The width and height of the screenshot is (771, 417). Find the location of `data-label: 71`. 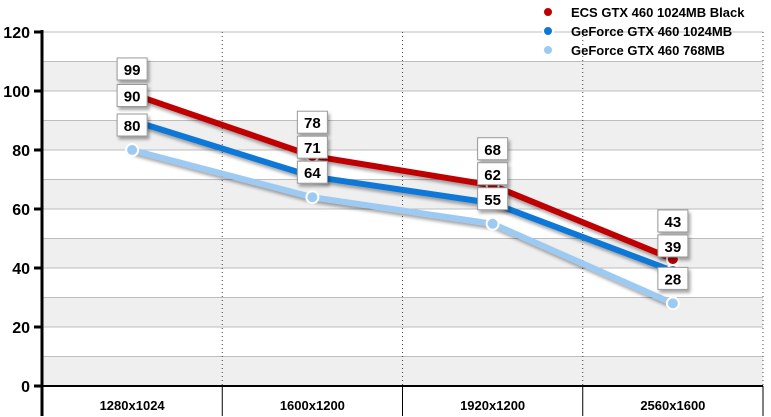

data-label: 71 is located at coordinates (312, 148).